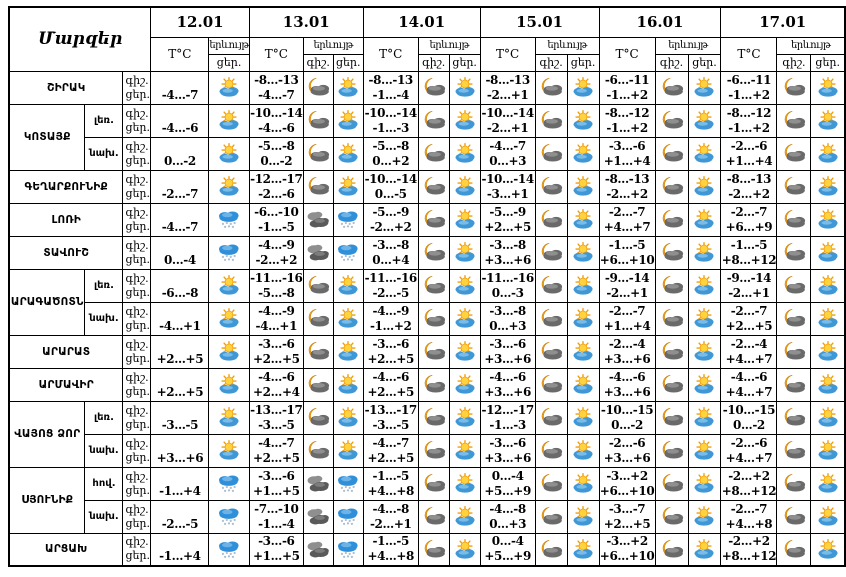  I want to click on day-temperature: -2...+2, so click(276, 259).